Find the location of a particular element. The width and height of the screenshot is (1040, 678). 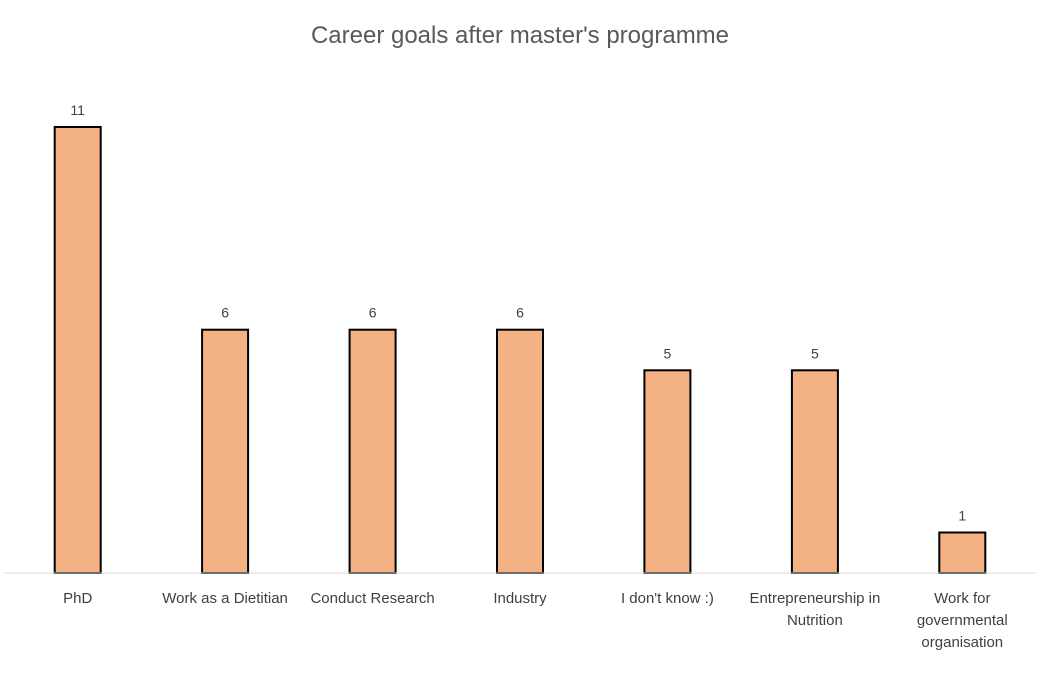

x-tick-label-line: Entrepreneurship in is located at coordinates (814, 598).